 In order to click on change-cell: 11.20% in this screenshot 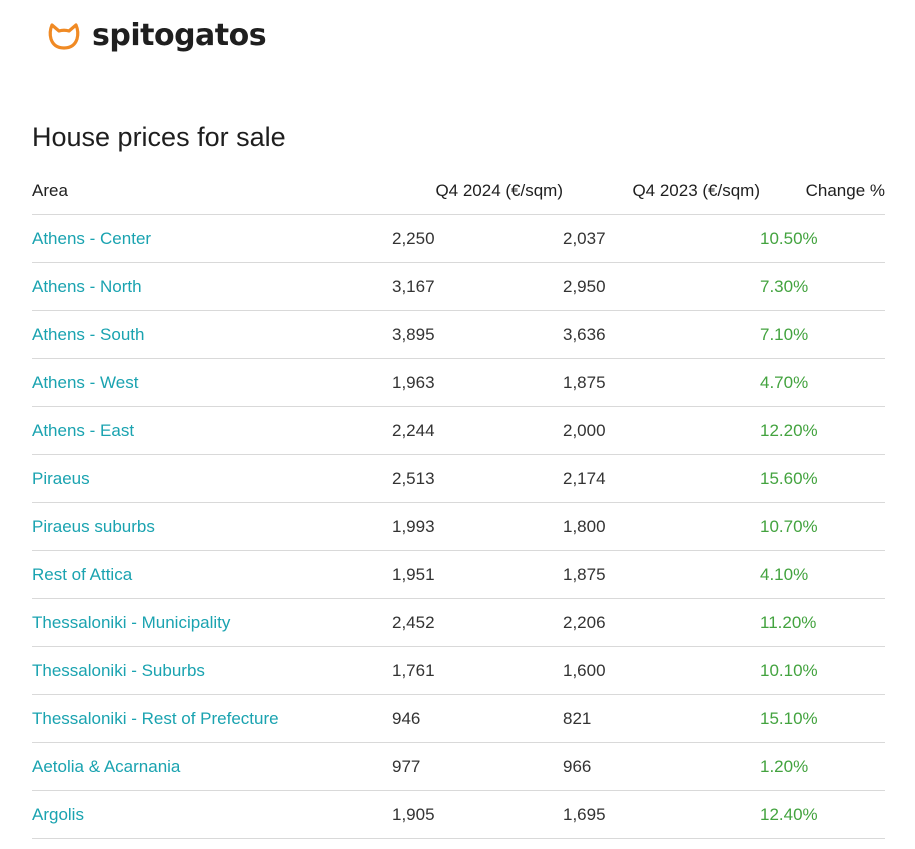, I will do `click(822, 622)`.